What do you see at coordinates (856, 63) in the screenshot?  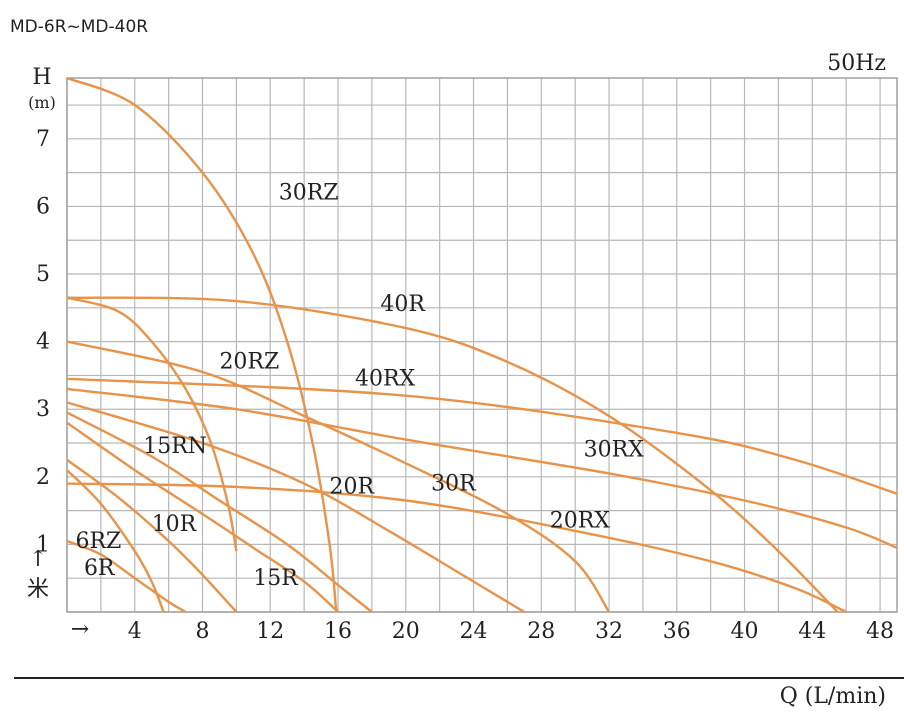 I see `frequency-label: 50Hz` at bounding box center [856, 63].